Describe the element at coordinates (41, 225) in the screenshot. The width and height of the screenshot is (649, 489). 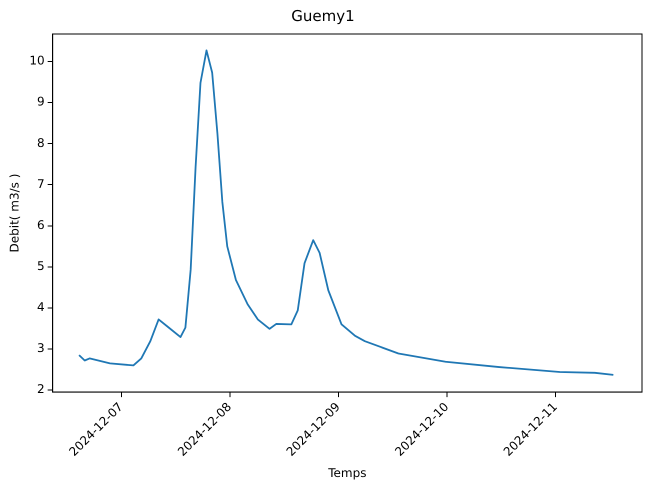
I see `y-tick-label: 6` at that location.